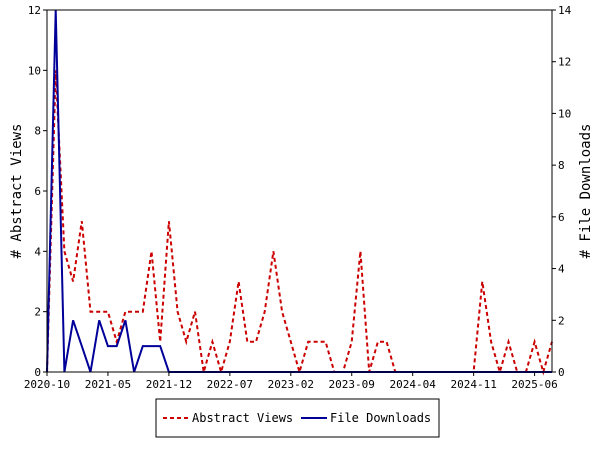 The image size is (600, 450). I want to click on left-tick-label: 6, so click(37, 191).